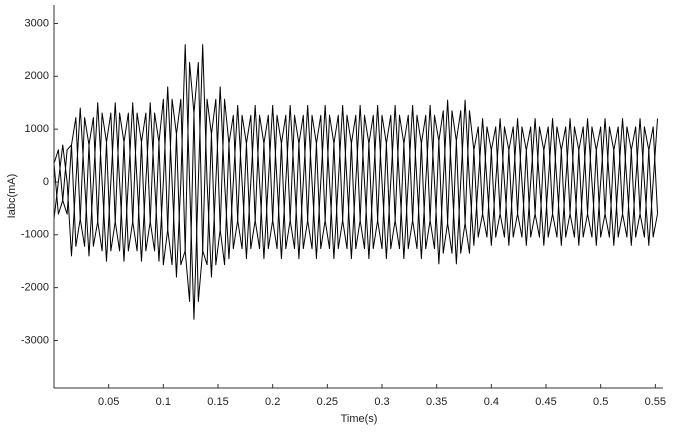  Describe the element at coordinates (12, 196) in the screenshot. I see `y-axis-label: Iabc(mA)` at that location.